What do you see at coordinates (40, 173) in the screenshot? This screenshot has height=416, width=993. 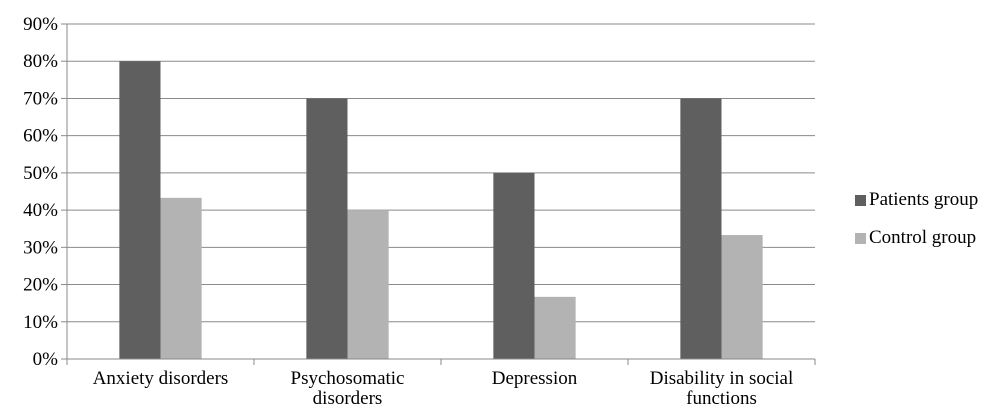 I see `y-tick-label: 50%` at bounding box center [40, 173].